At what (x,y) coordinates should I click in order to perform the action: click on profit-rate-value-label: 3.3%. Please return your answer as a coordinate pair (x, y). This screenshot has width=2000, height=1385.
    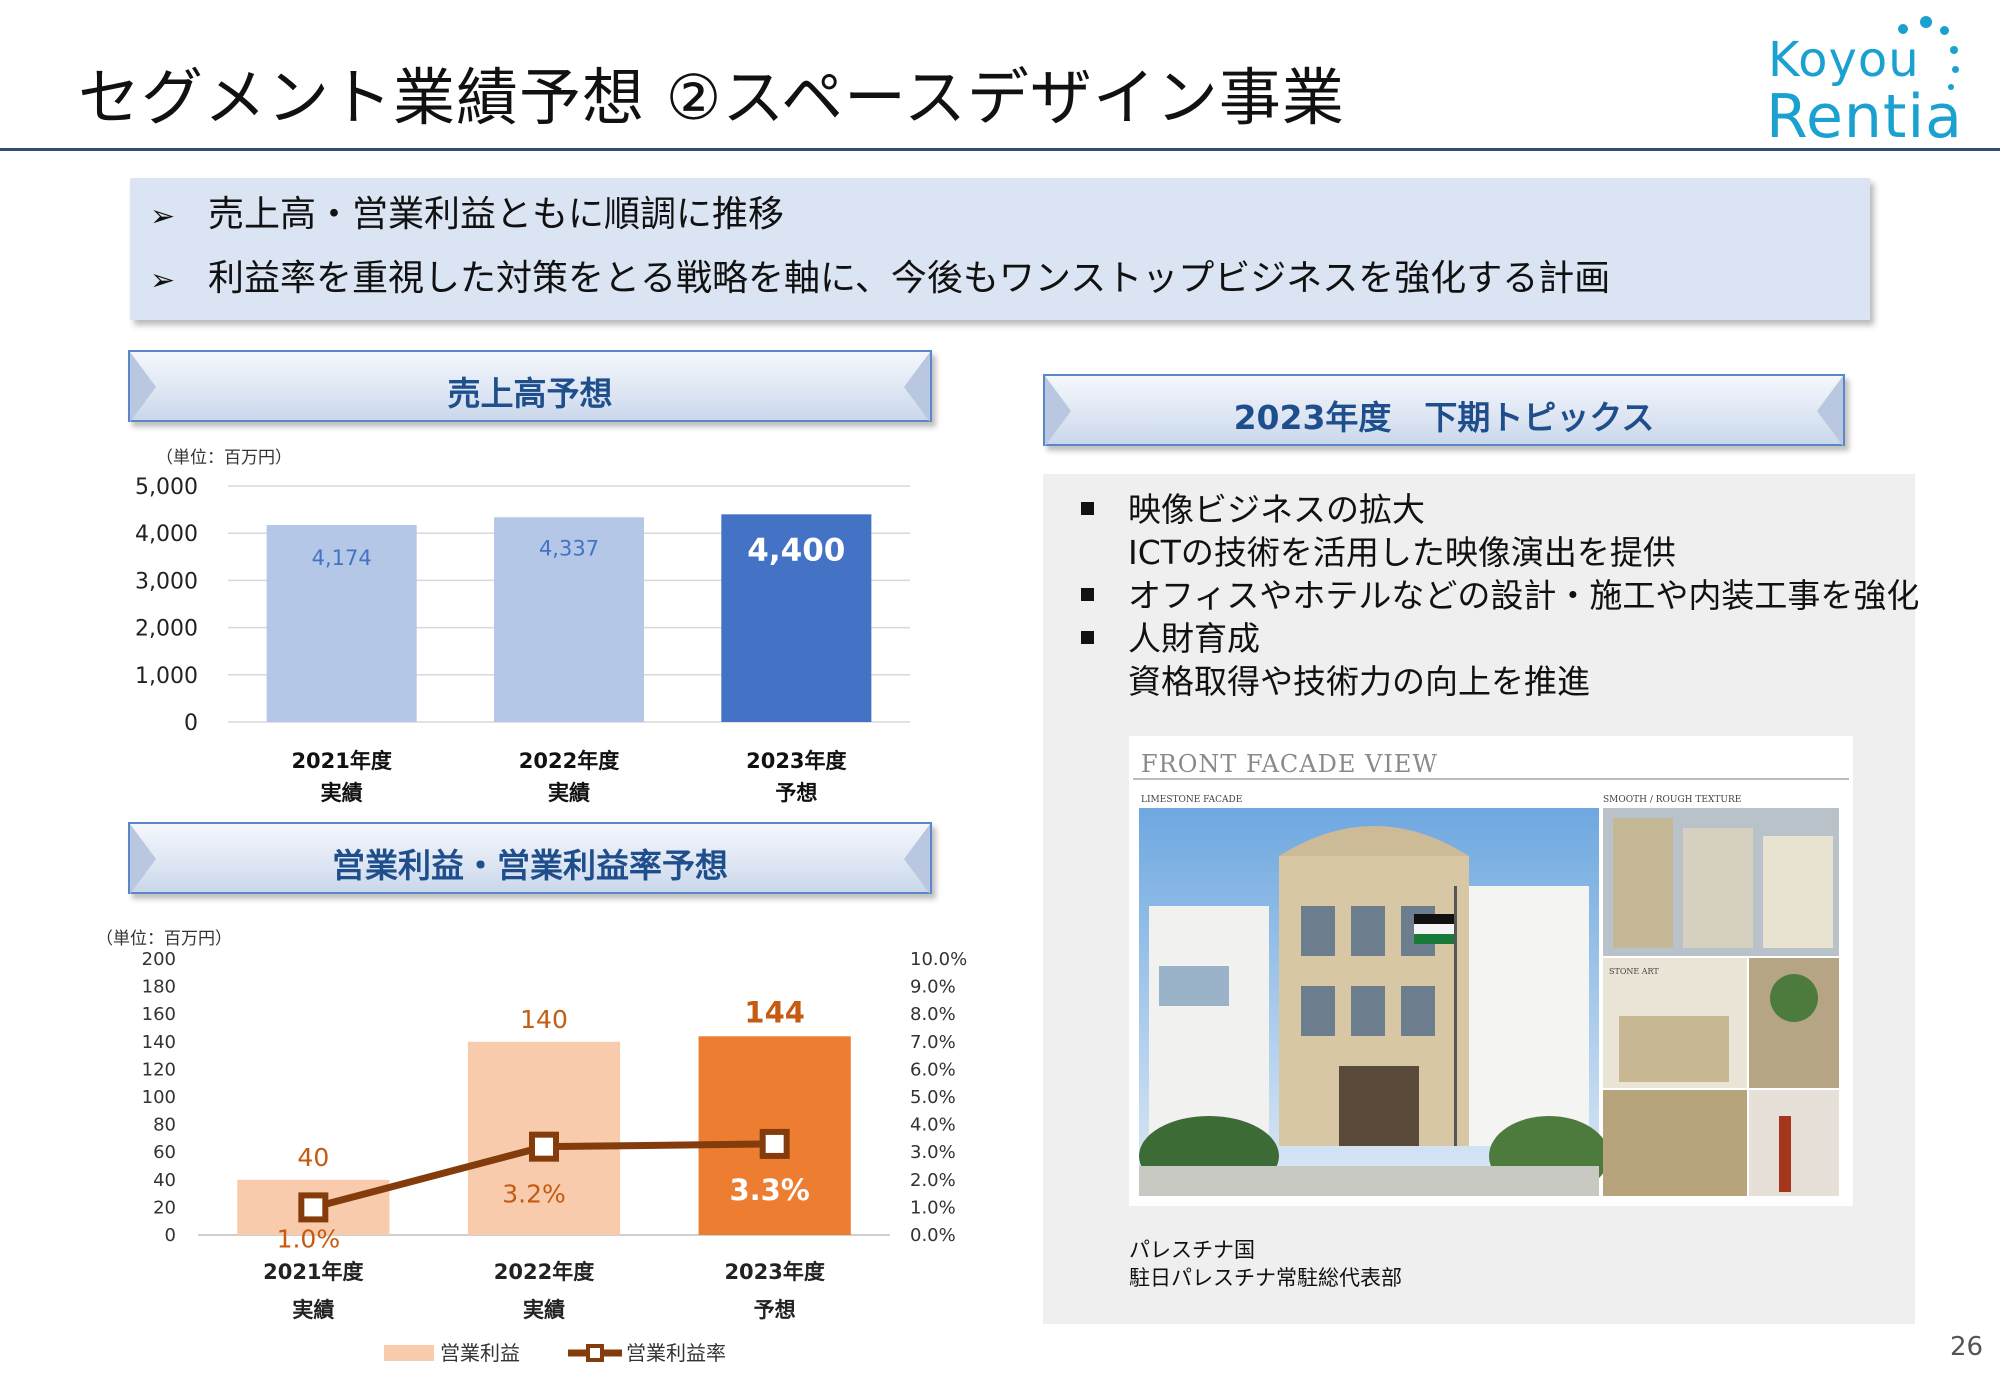
    Looking at the image, I should click on (769, 1190).